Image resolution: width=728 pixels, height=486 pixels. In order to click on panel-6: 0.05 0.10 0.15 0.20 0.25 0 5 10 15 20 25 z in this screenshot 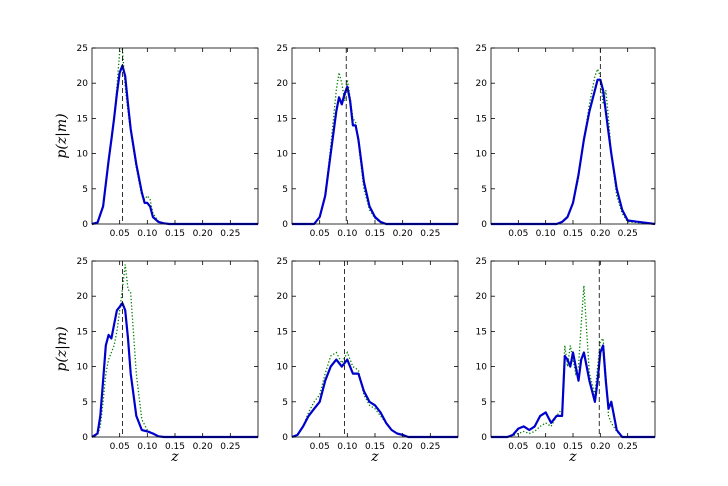, I will do `click(566, 361)`.